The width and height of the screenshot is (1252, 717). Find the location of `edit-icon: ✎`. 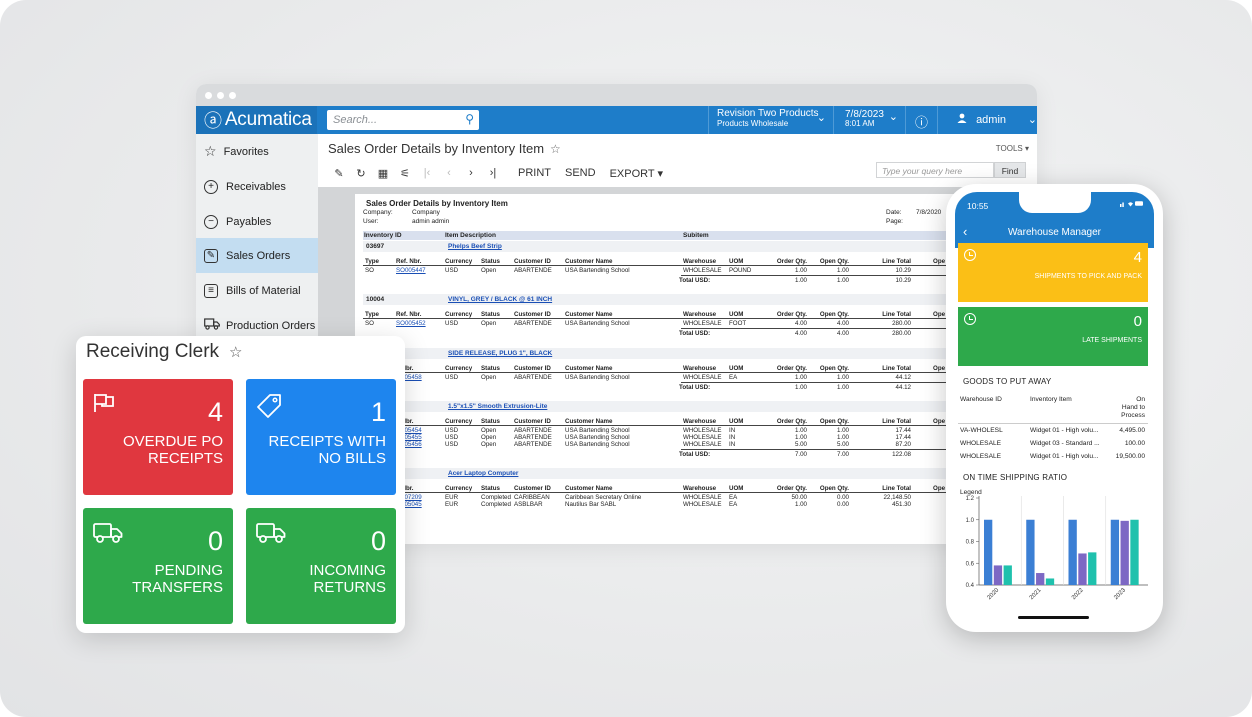

edit-icon: ✎ is located at coordinates (339, 173).